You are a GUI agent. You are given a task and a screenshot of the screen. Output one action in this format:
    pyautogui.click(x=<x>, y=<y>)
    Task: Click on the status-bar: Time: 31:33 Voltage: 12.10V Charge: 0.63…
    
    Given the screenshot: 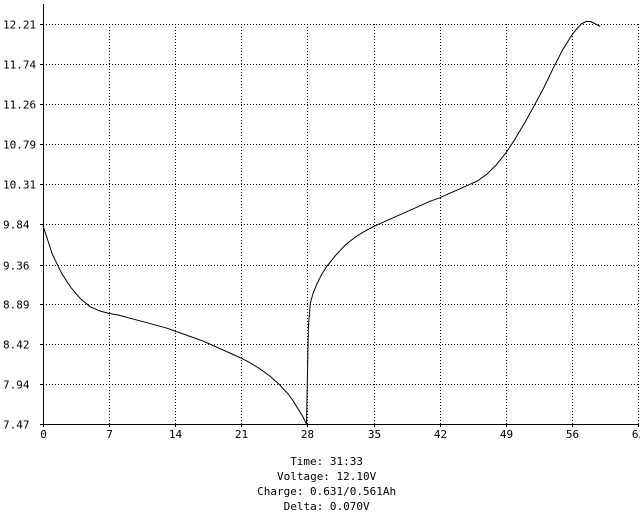 What is the action you would take?
    pyautogui.click(x=320, y=476)
    